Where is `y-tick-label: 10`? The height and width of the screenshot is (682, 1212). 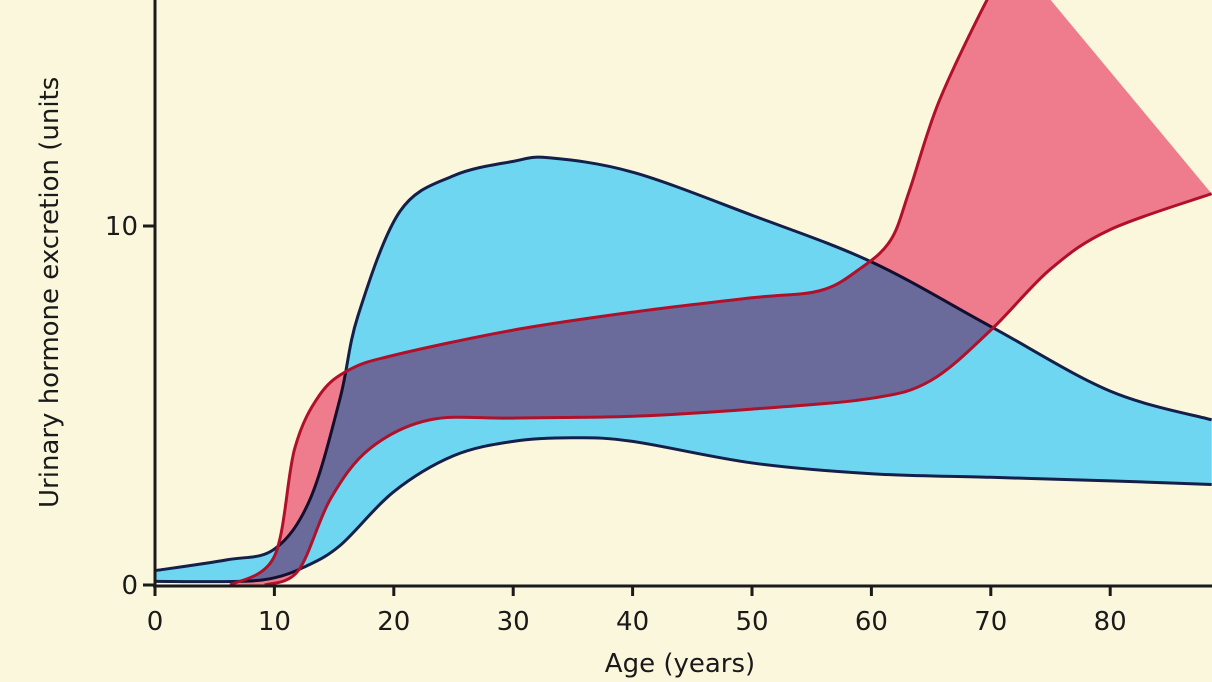 y-tick-label: 10 is located at coordinates (121, 227).